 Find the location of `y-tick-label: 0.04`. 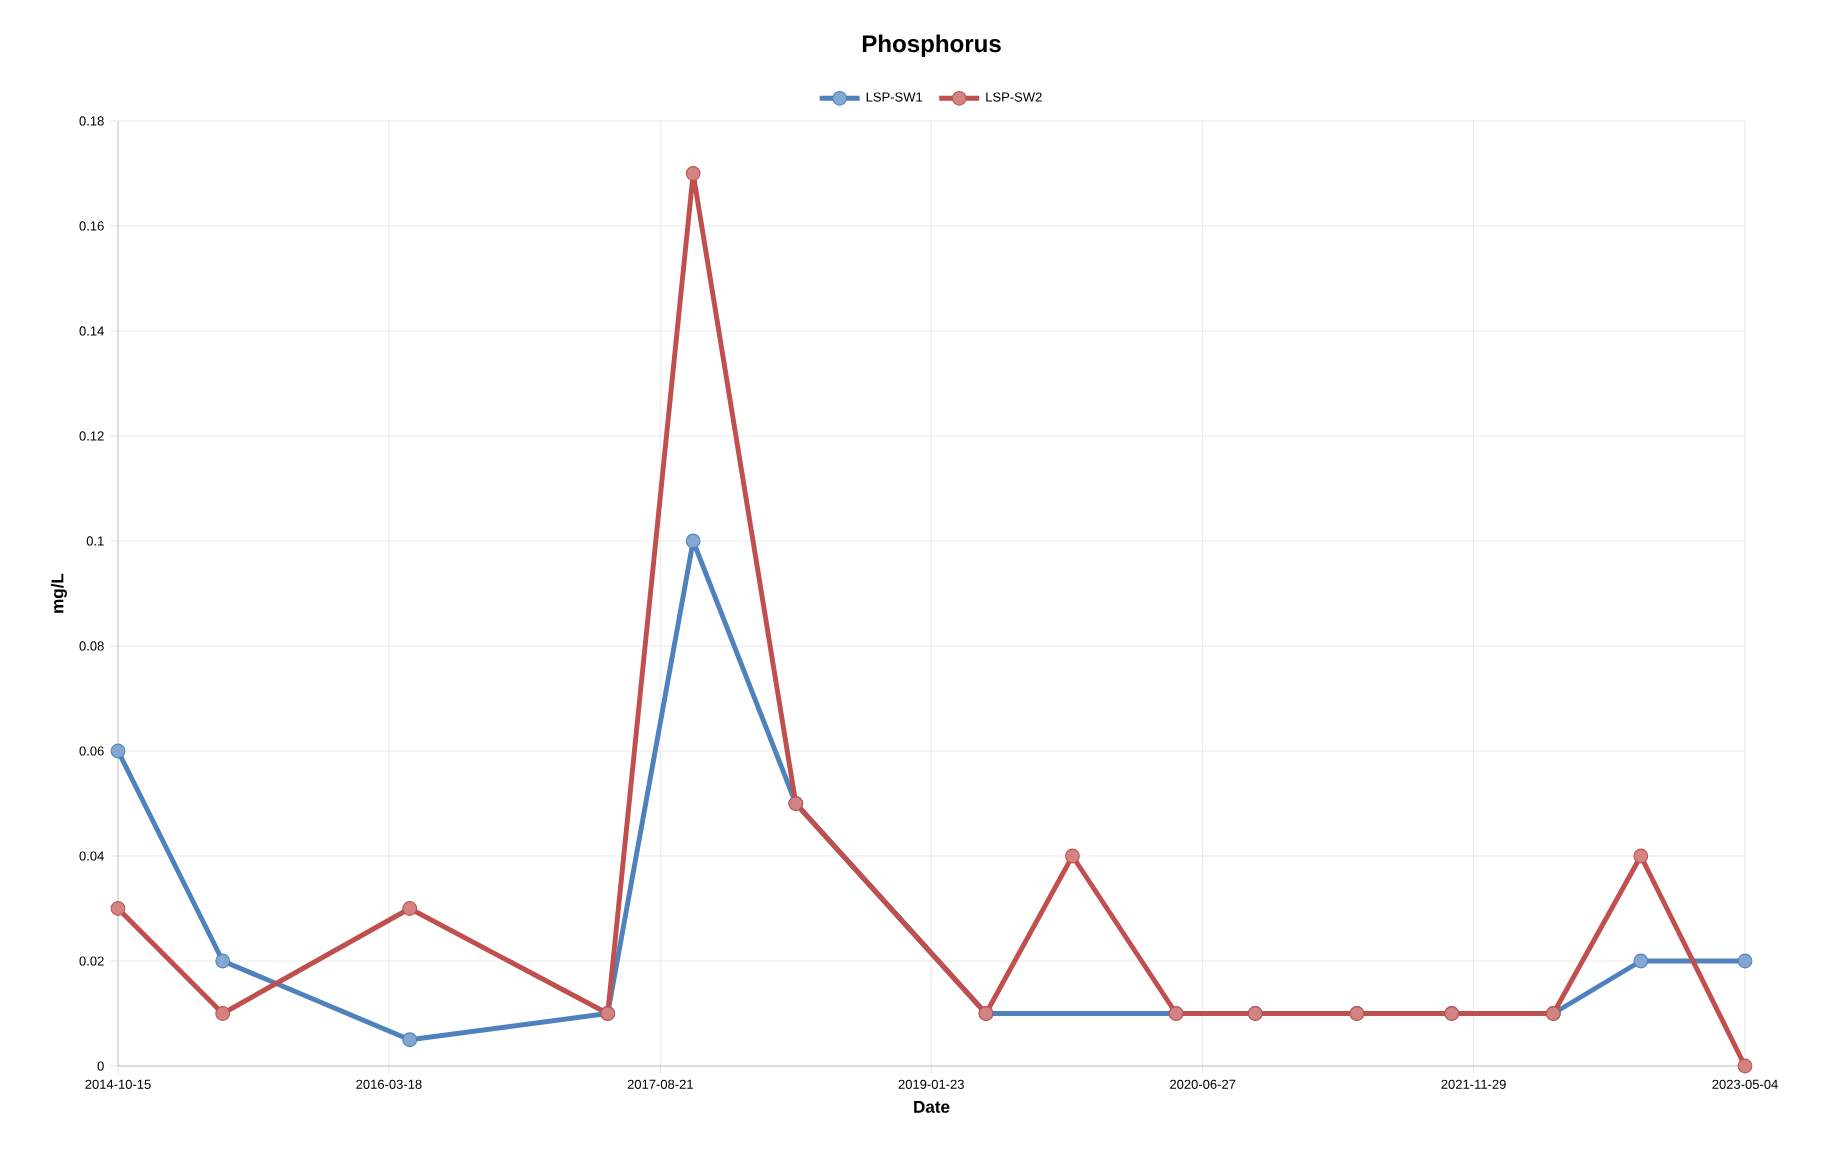

y-tick-label: 0.04 is located at coordinates (91, 856).